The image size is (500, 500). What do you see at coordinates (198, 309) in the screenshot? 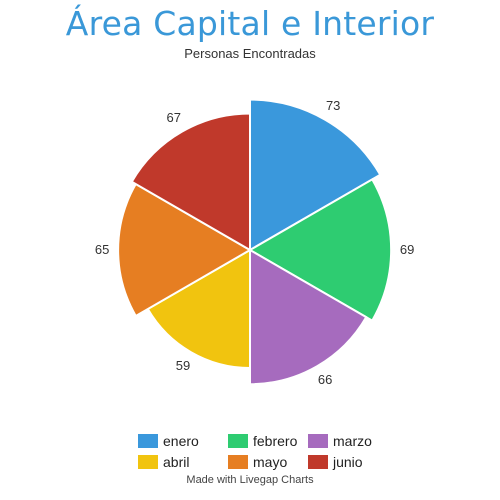
I see `pie-slice-abril` at bounding box center [198, 309].